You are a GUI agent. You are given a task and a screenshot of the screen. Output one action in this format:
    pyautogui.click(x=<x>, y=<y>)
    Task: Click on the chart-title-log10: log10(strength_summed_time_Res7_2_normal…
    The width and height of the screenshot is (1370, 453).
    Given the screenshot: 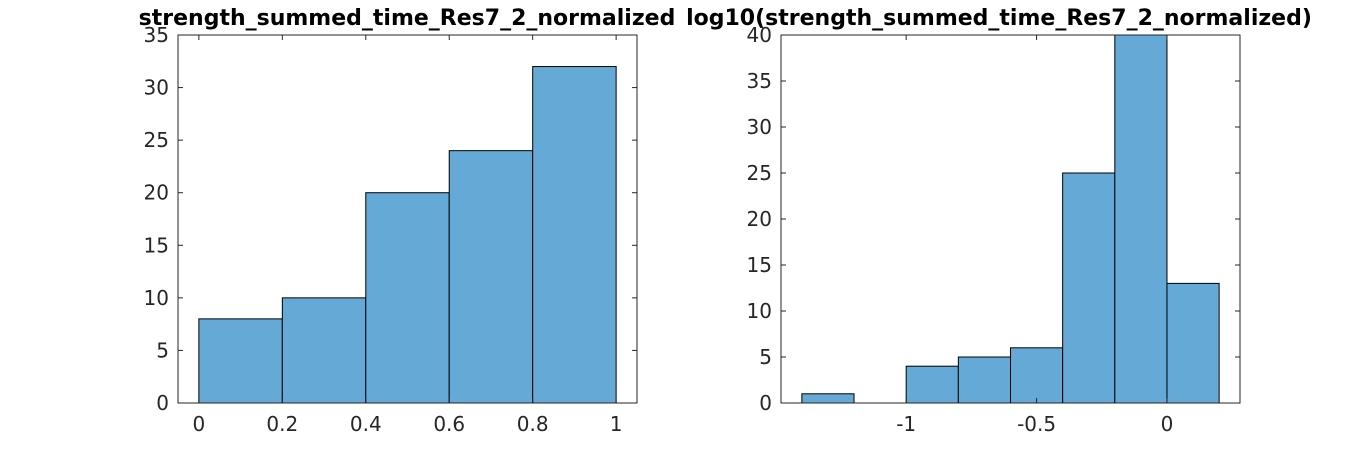 What is the action you would take?
    pyautogui.click(x=999, y=18)
    